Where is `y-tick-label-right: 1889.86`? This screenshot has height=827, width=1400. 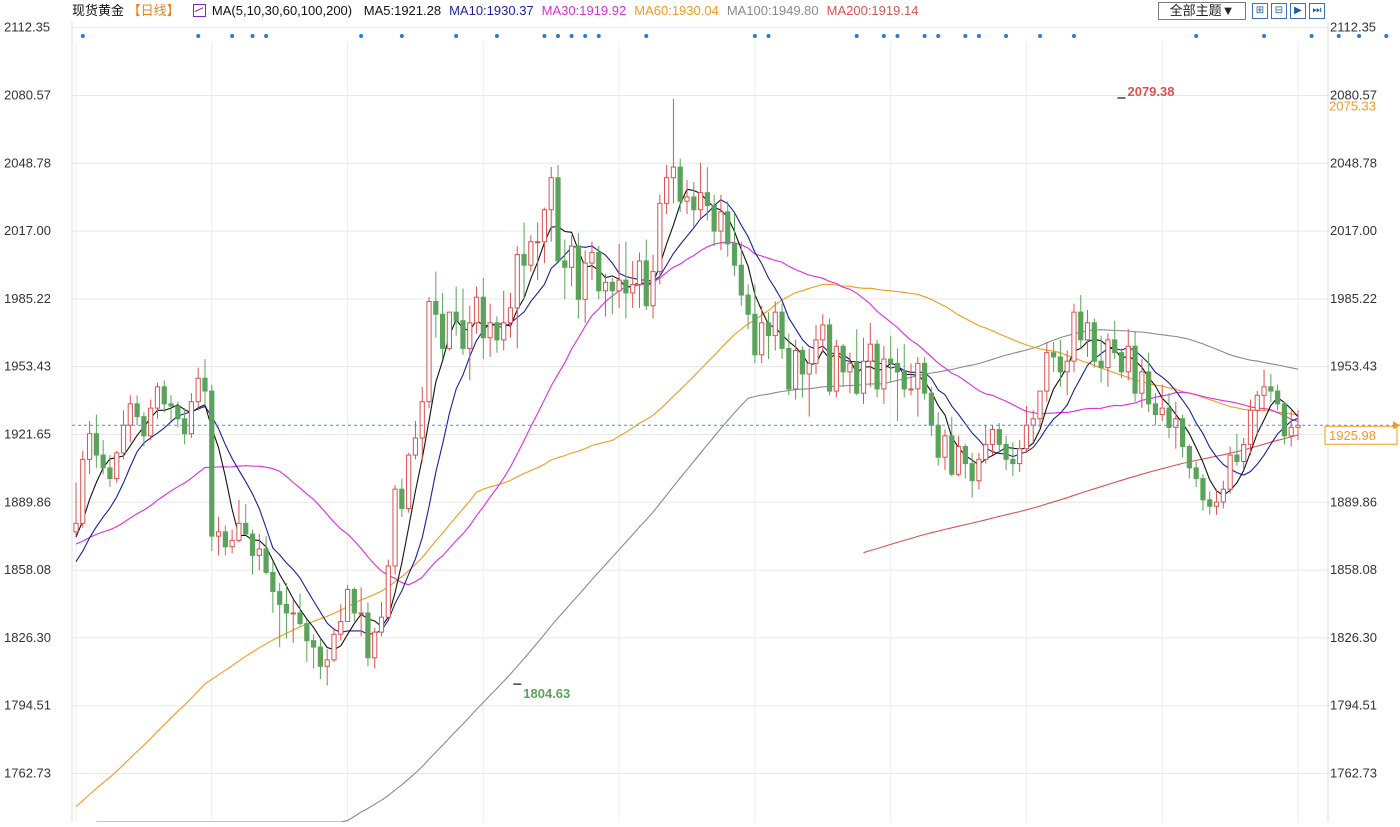 y-tick-label-right: 1889.86 is located at coordinates (1353, 501).